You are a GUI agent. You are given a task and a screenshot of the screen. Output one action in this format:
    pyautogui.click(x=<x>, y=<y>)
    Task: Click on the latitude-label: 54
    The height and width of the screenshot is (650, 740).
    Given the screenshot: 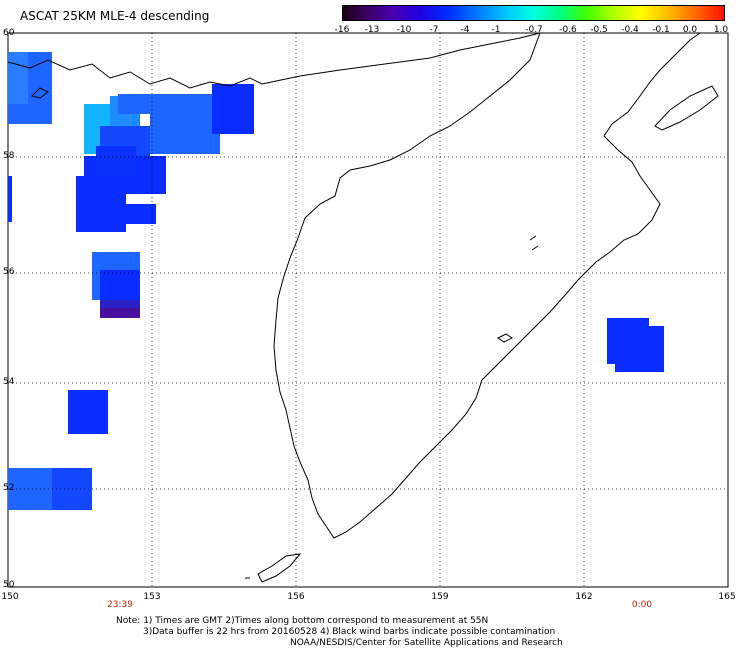 What is the action you would take?
    pyautogui.click(x=9, y=382)
    